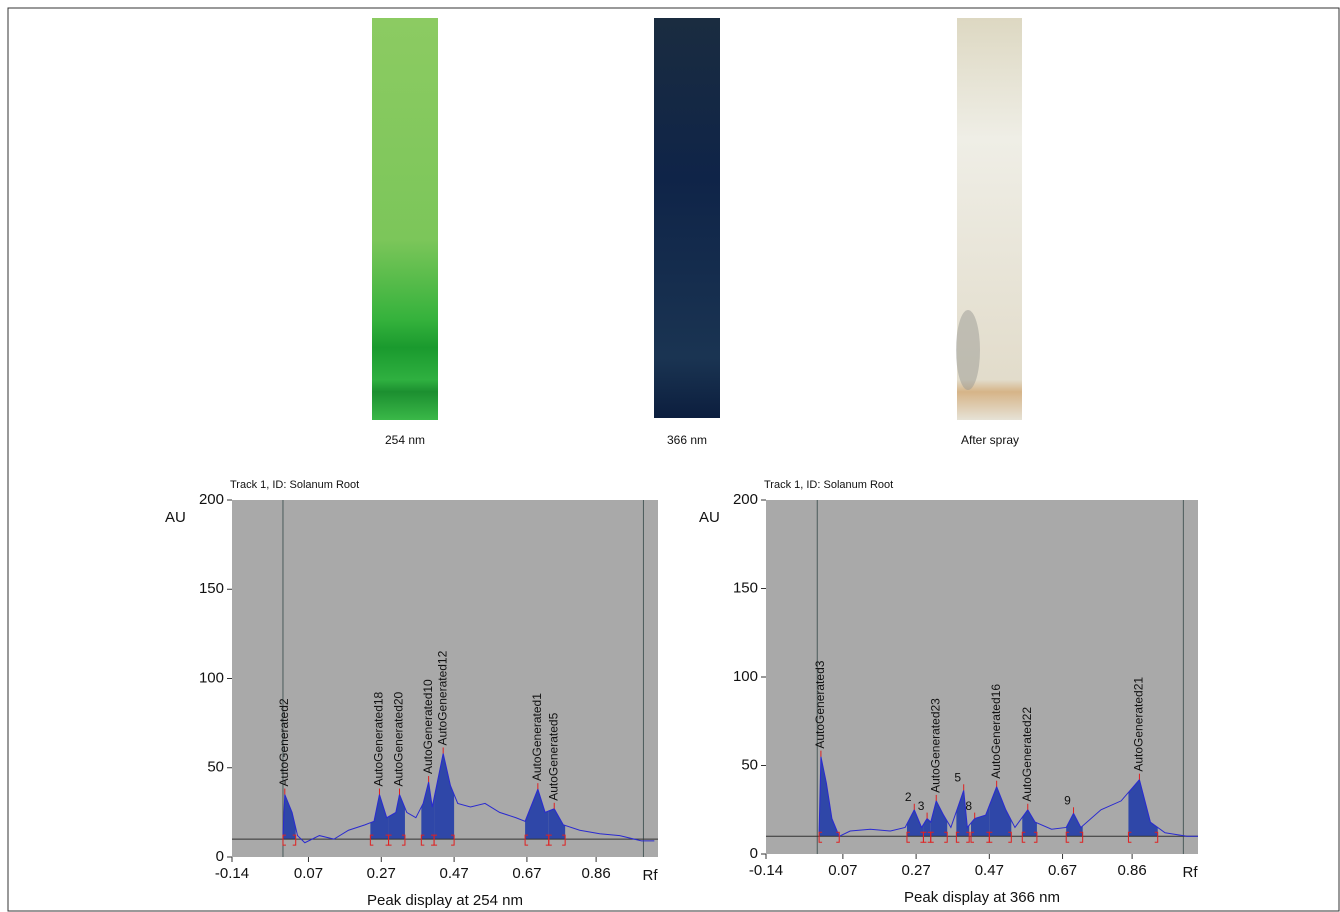 This screenshot has width=1340, height=912. I want to click on x-axis-label: Peak display at 254 nm, so click(445, 900).